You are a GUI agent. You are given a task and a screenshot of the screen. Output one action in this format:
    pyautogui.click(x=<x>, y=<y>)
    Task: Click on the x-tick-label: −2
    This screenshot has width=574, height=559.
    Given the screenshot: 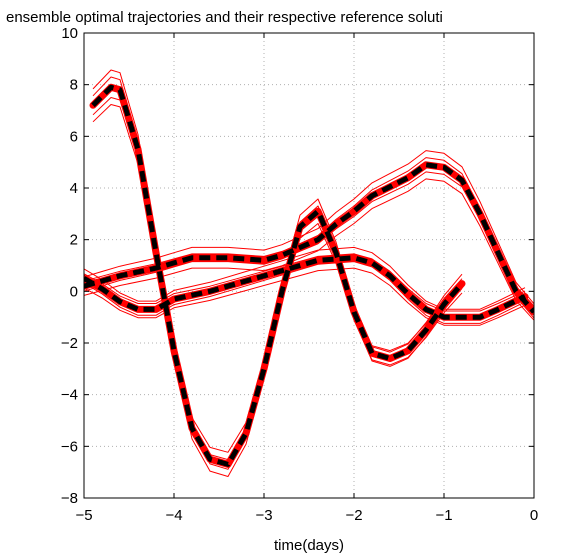 What is the action you would take?
    pyautogui.click(x=353, y=515)
    